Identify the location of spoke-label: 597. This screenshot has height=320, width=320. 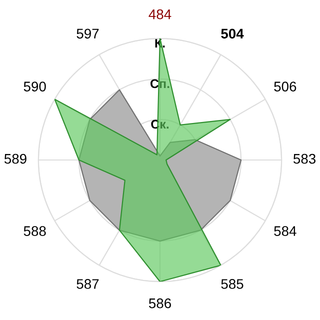
(87, 33).